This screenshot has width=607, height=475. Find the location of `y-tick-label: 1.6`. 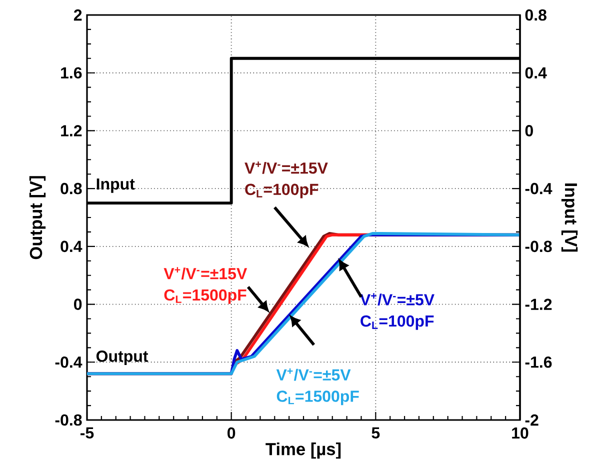

y-tick-label: 1.6 is located at coordinates (71, 73).